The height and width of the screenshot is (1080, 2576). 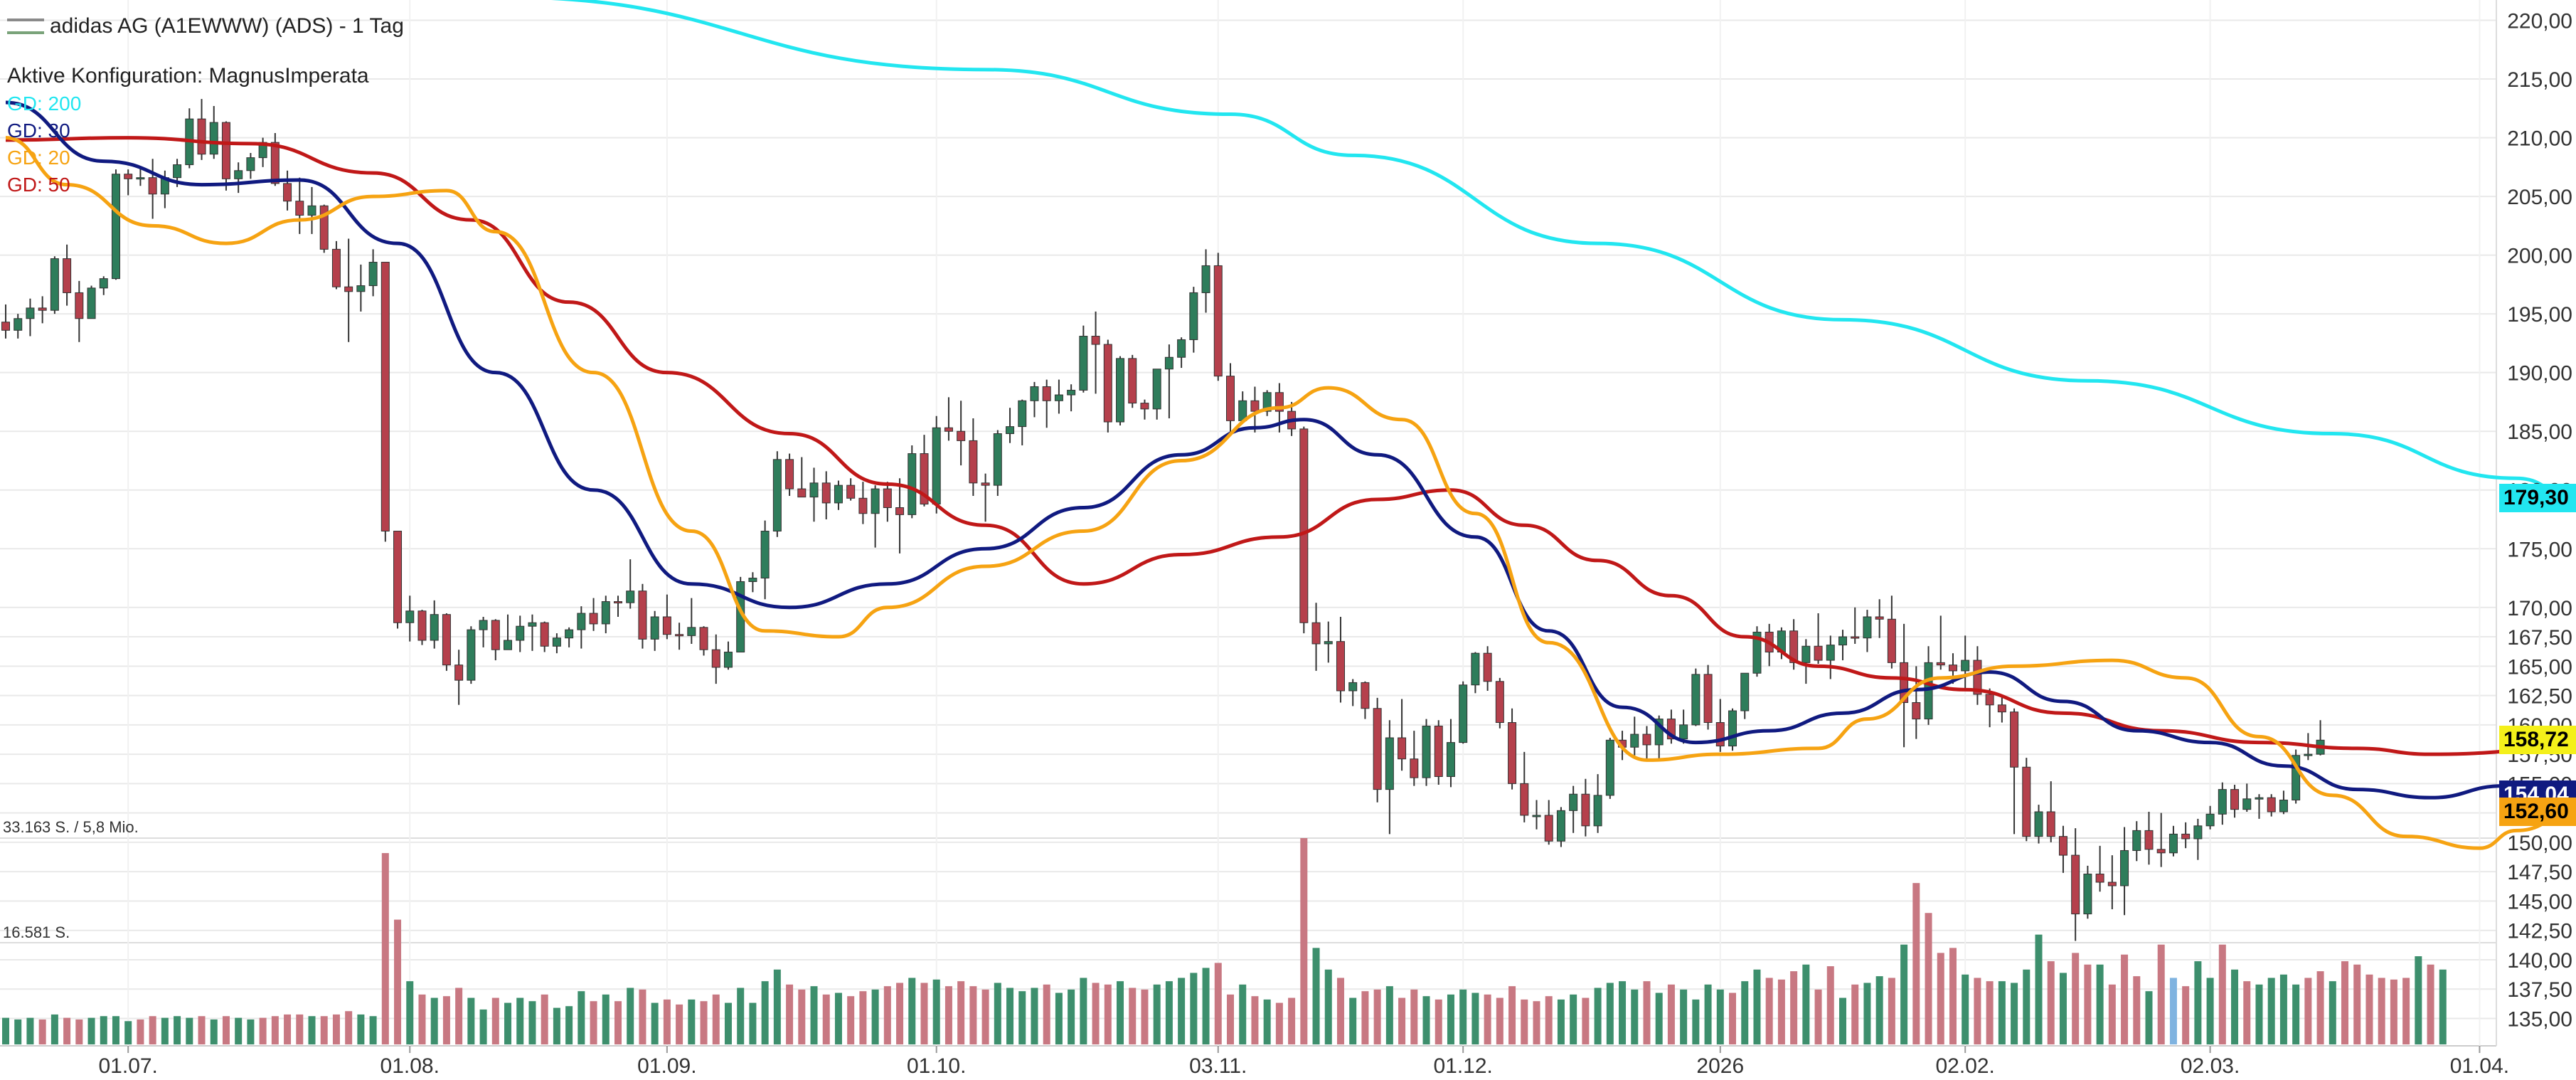 I want to click on x-tick-label: 01.07., so click(x=127, y=1066).